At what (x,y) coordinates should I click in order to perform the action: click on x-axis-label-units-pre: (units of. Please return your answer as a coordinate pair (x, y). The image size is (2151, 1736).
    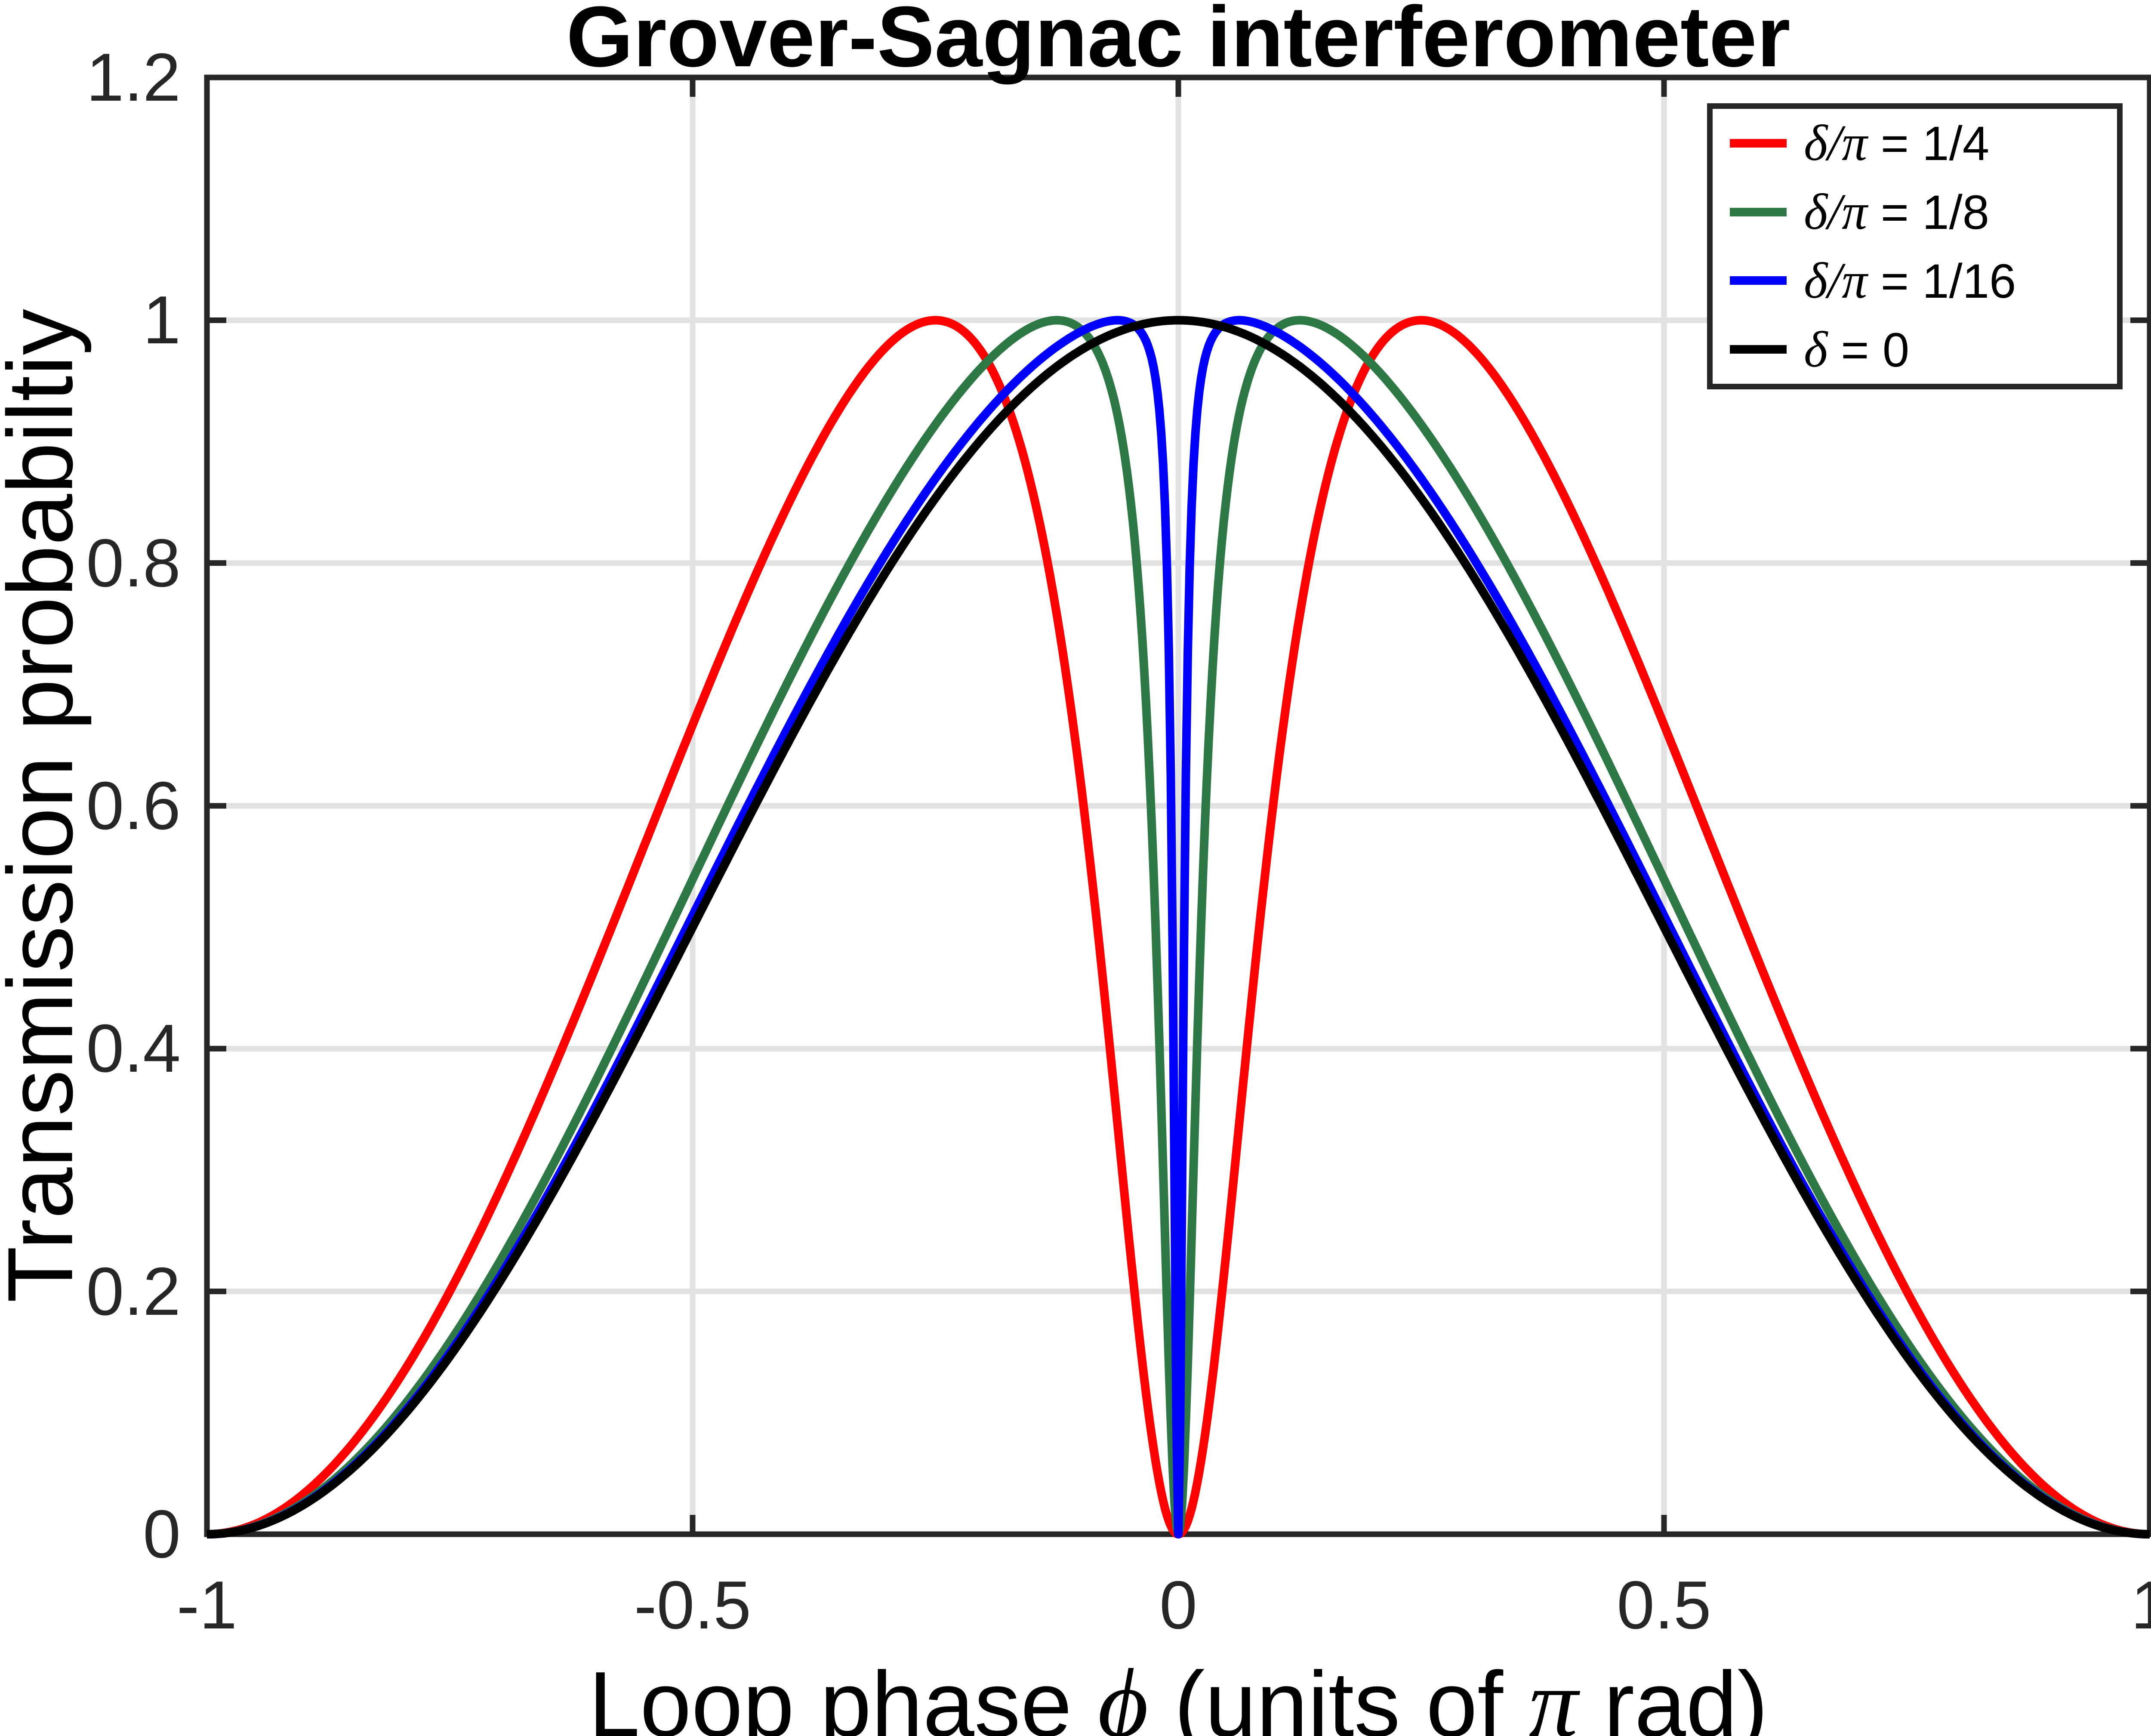
    Looking at the image, I should click on (1338, 1694).